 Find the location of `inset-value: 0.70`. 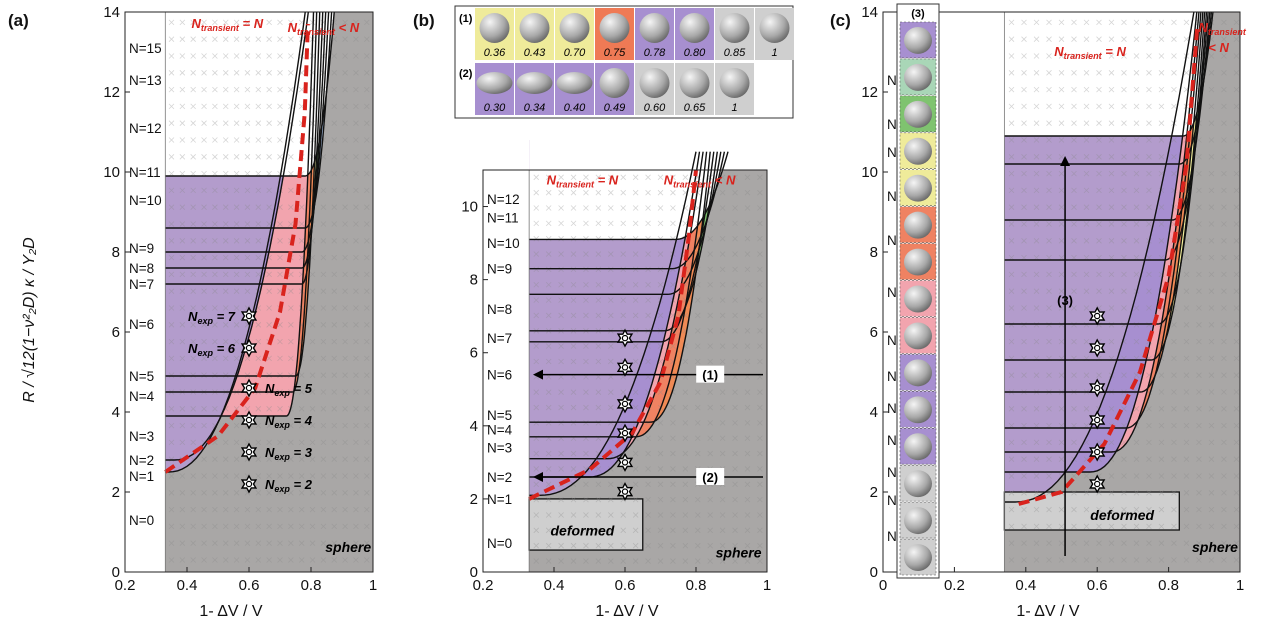

inset-value: 0.70 is located at coordinates (575, 53).